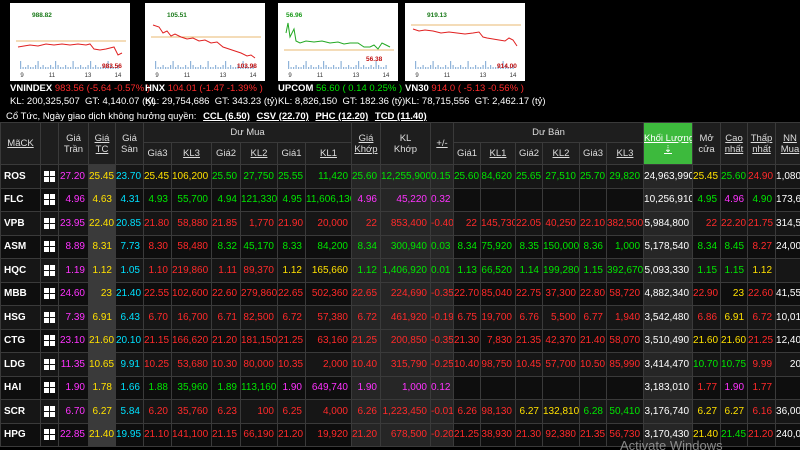  Describe the element at coordinates (20, 270) in the screenshot. I see `stock-symbol: HQC` at that location.